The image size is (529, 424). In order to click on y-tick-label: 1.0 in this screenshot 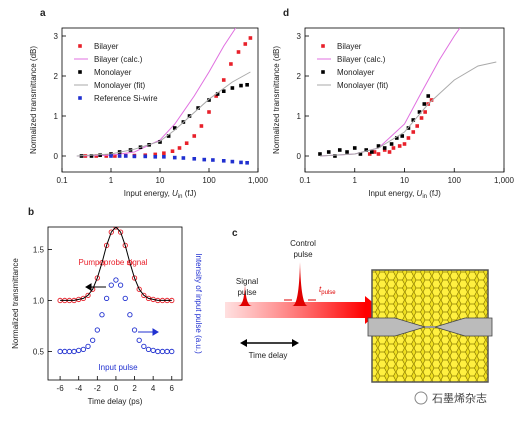, I will do `click(39, 300)`.